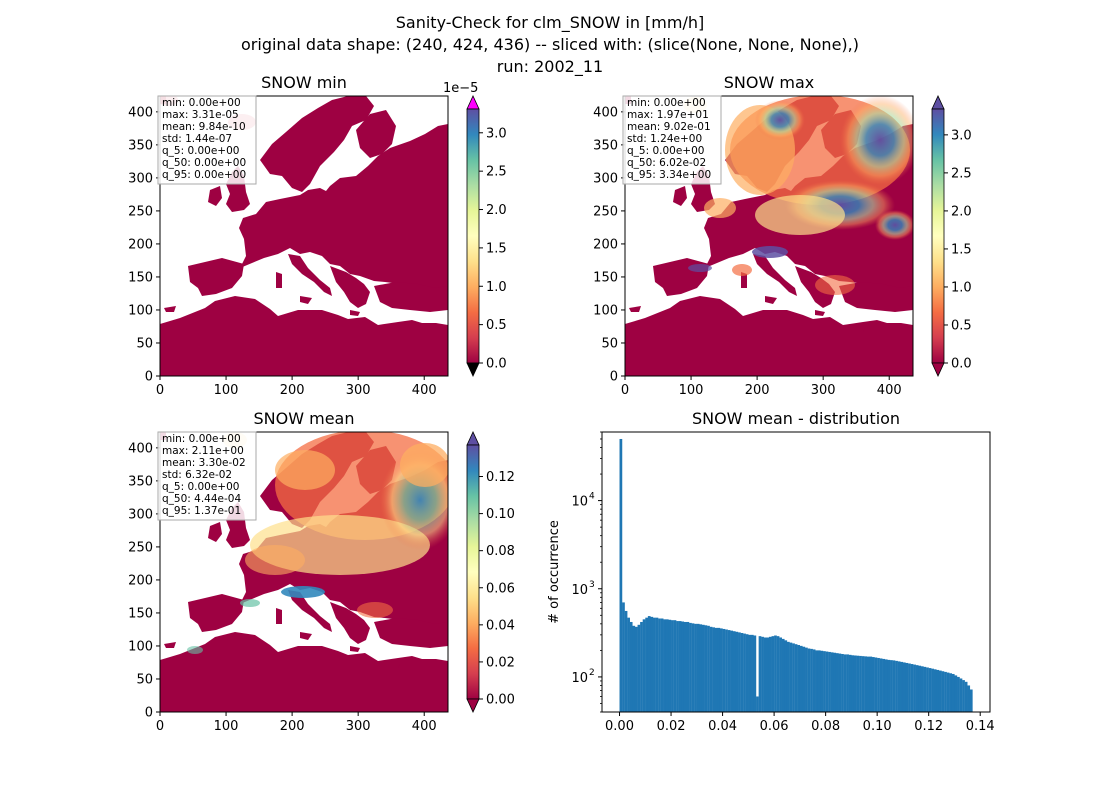 Image resolution: width=1100 pixels, height=804 pixels. I want to click on y-tick-label: 250, so click(605, 211).